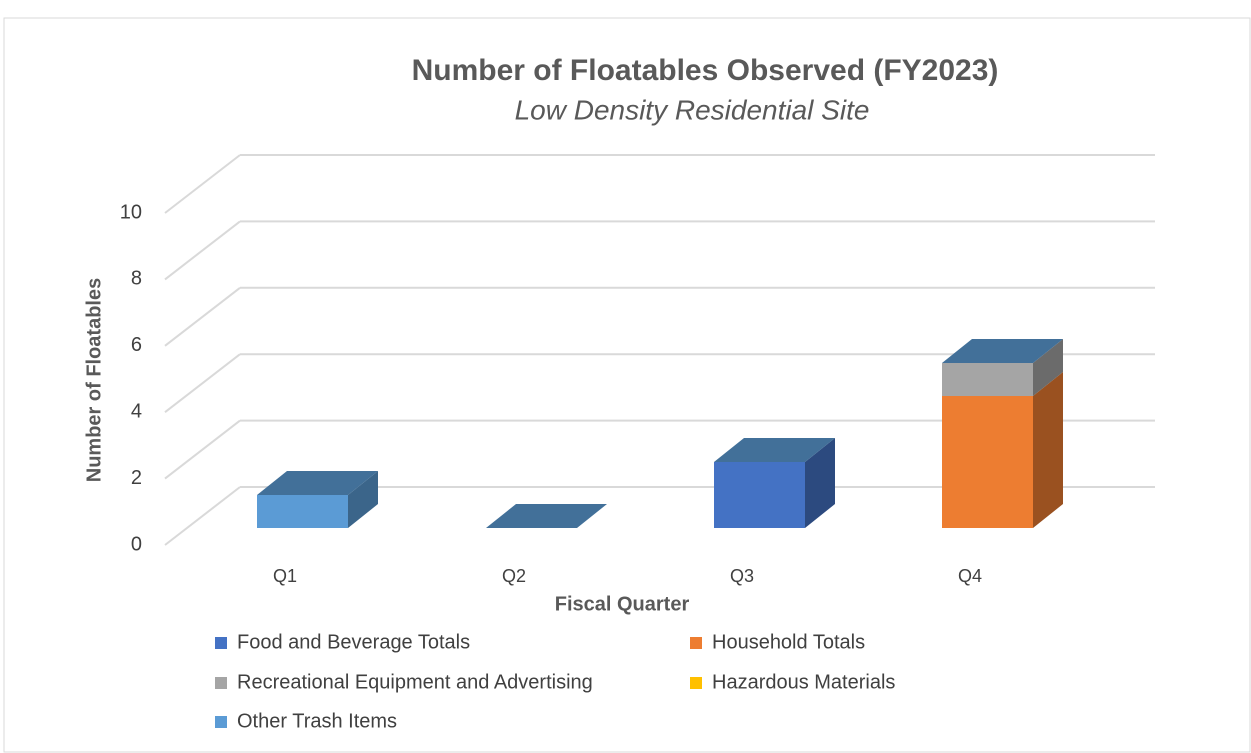 The width and height of the screenshot is (1251, 753). What do you see at coordinates (136, 478) in the screenshot?
I see `y-tick-label: 2` at bounding box center [136, 478].